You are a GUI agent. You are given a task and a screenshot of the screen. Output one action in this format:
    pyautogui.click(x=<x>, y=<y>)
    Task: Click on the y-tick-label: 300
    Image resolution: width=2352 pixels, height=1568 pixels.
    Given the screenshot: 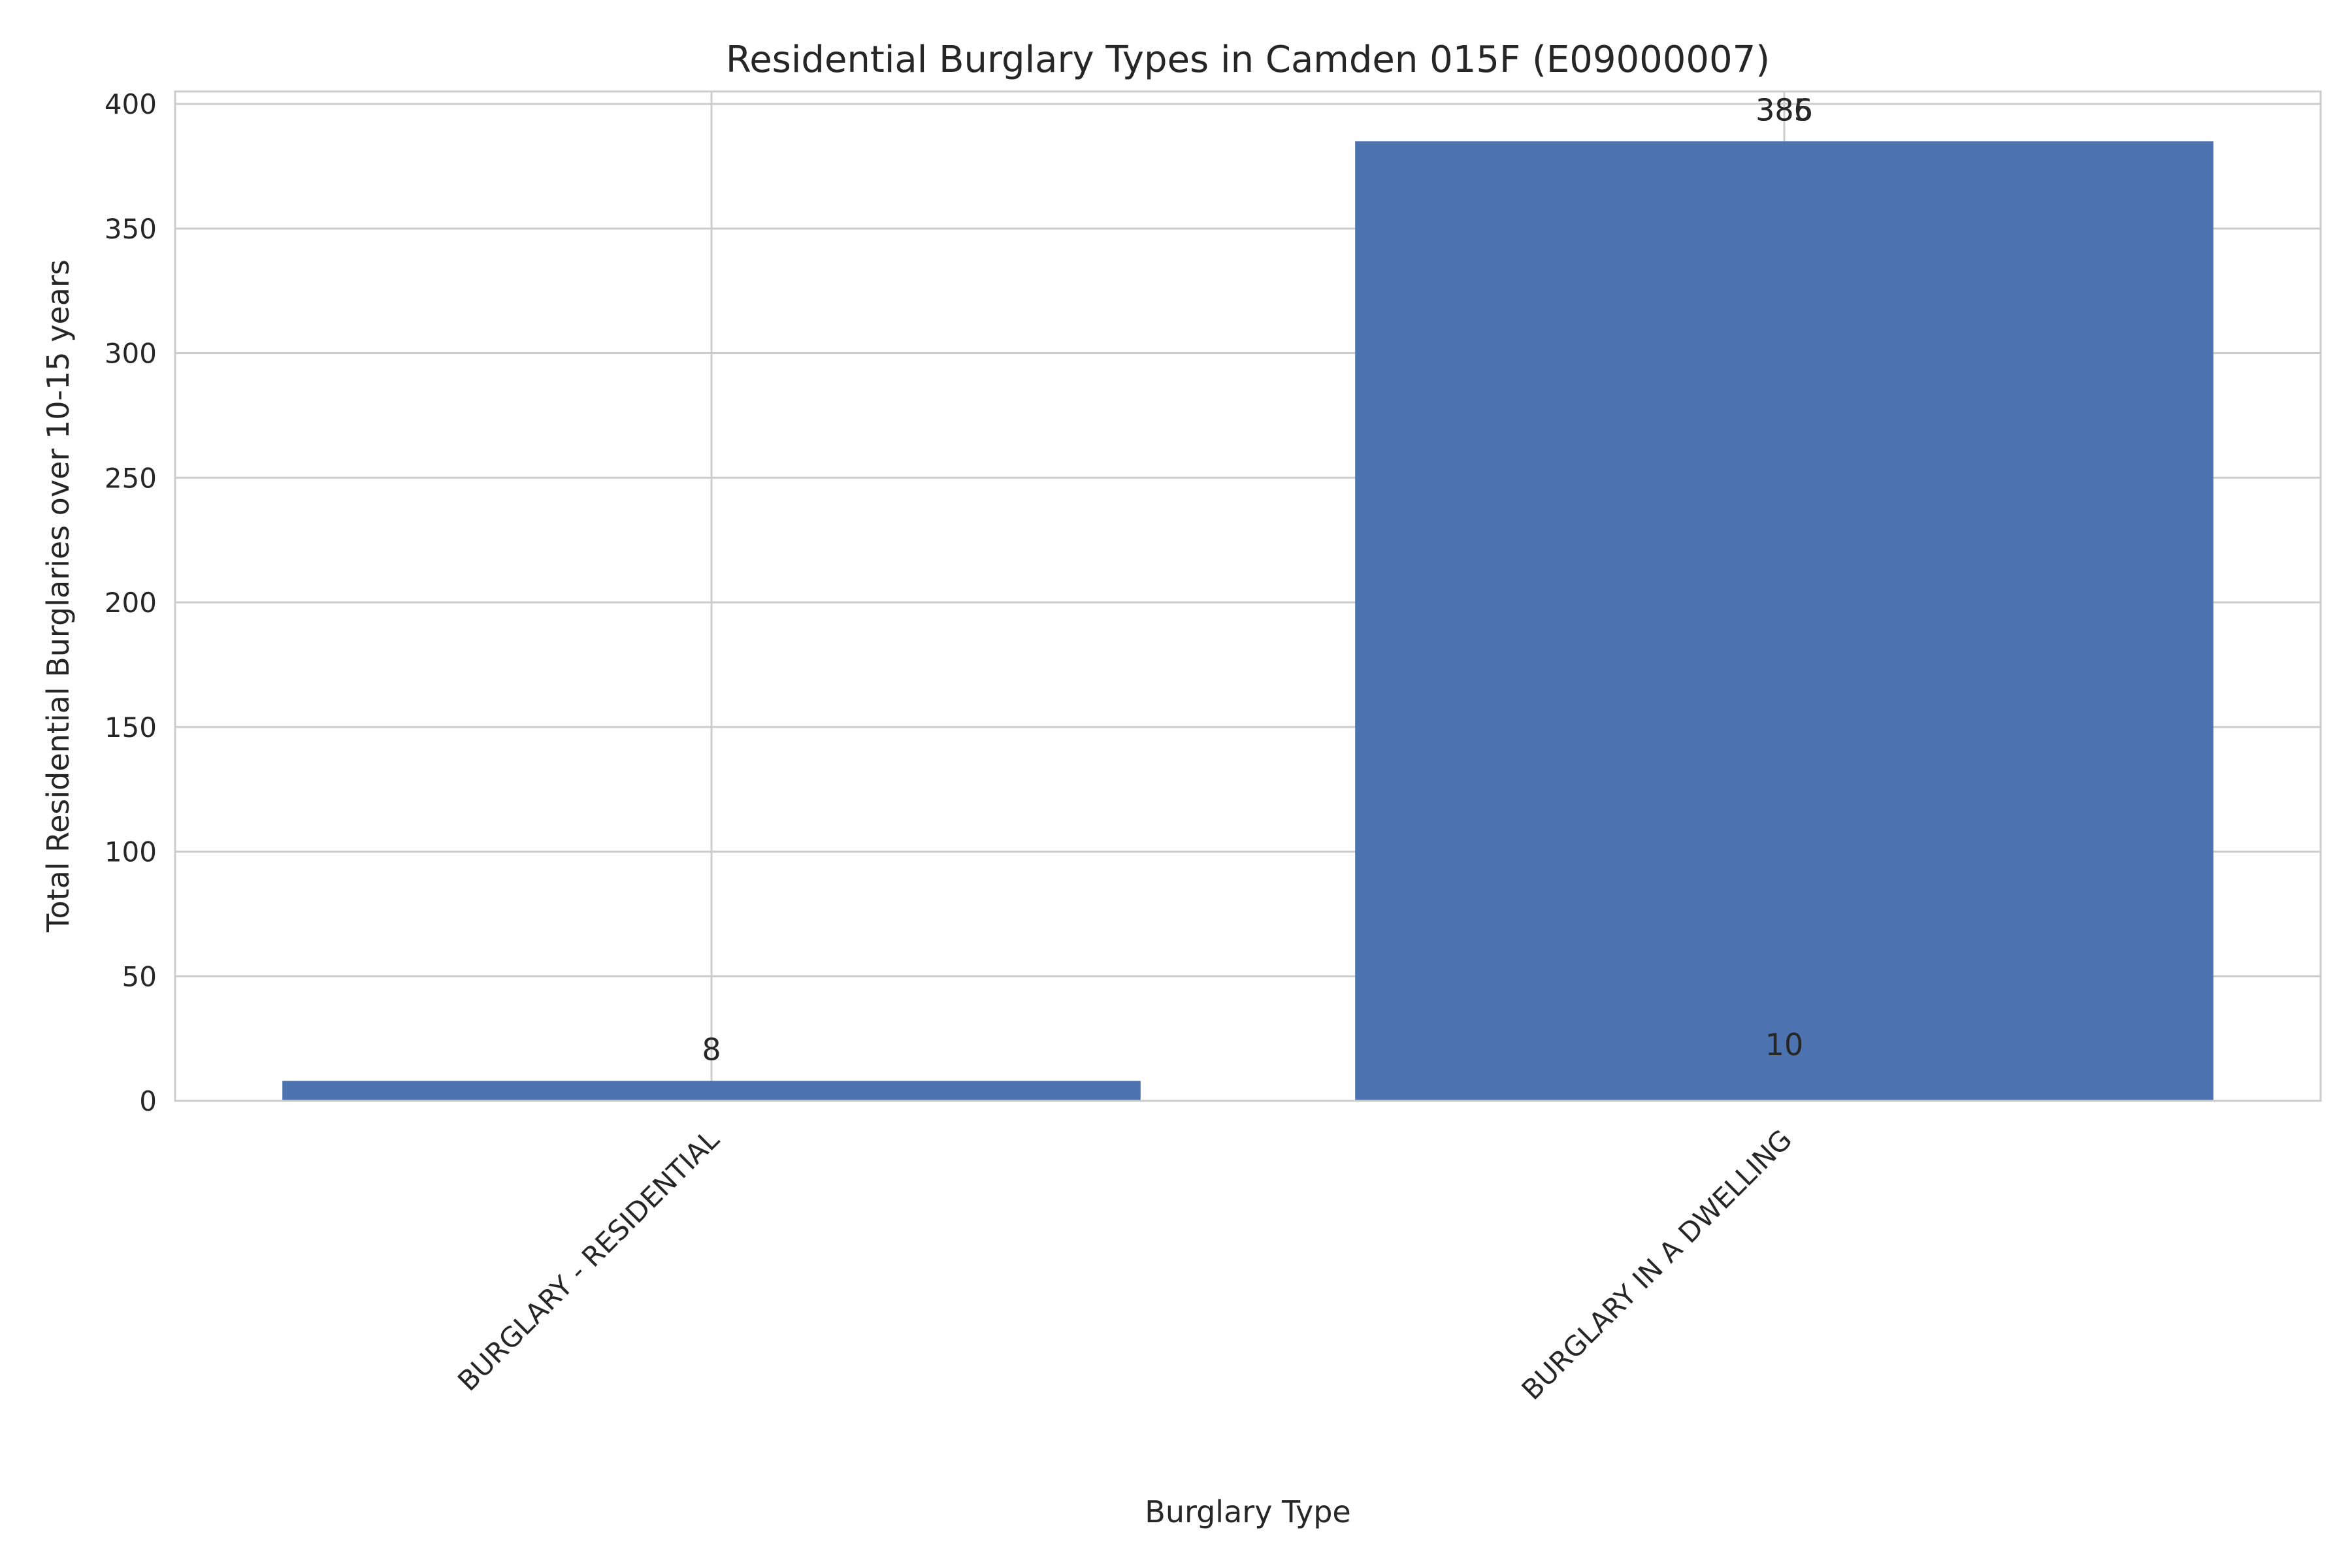 What is the action you would take?
    pyautogui.click(x=131, y=354)
    